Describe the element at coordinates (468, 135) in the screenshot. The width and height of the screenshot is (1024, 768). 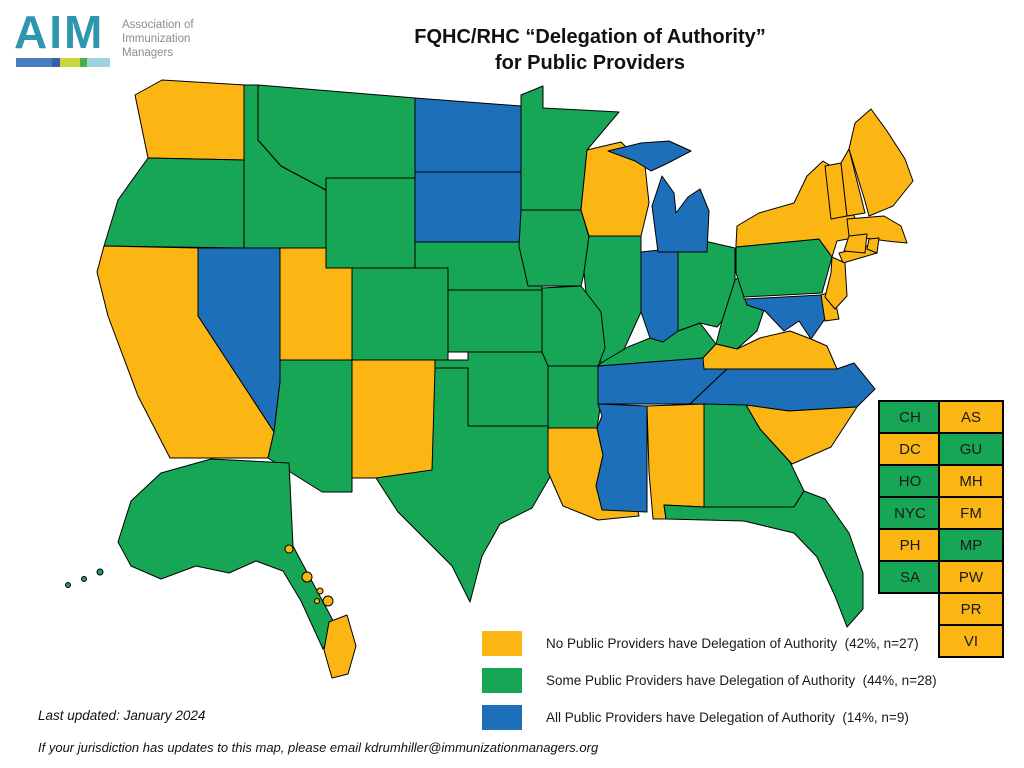
I see `state-ND-shape` at that location.